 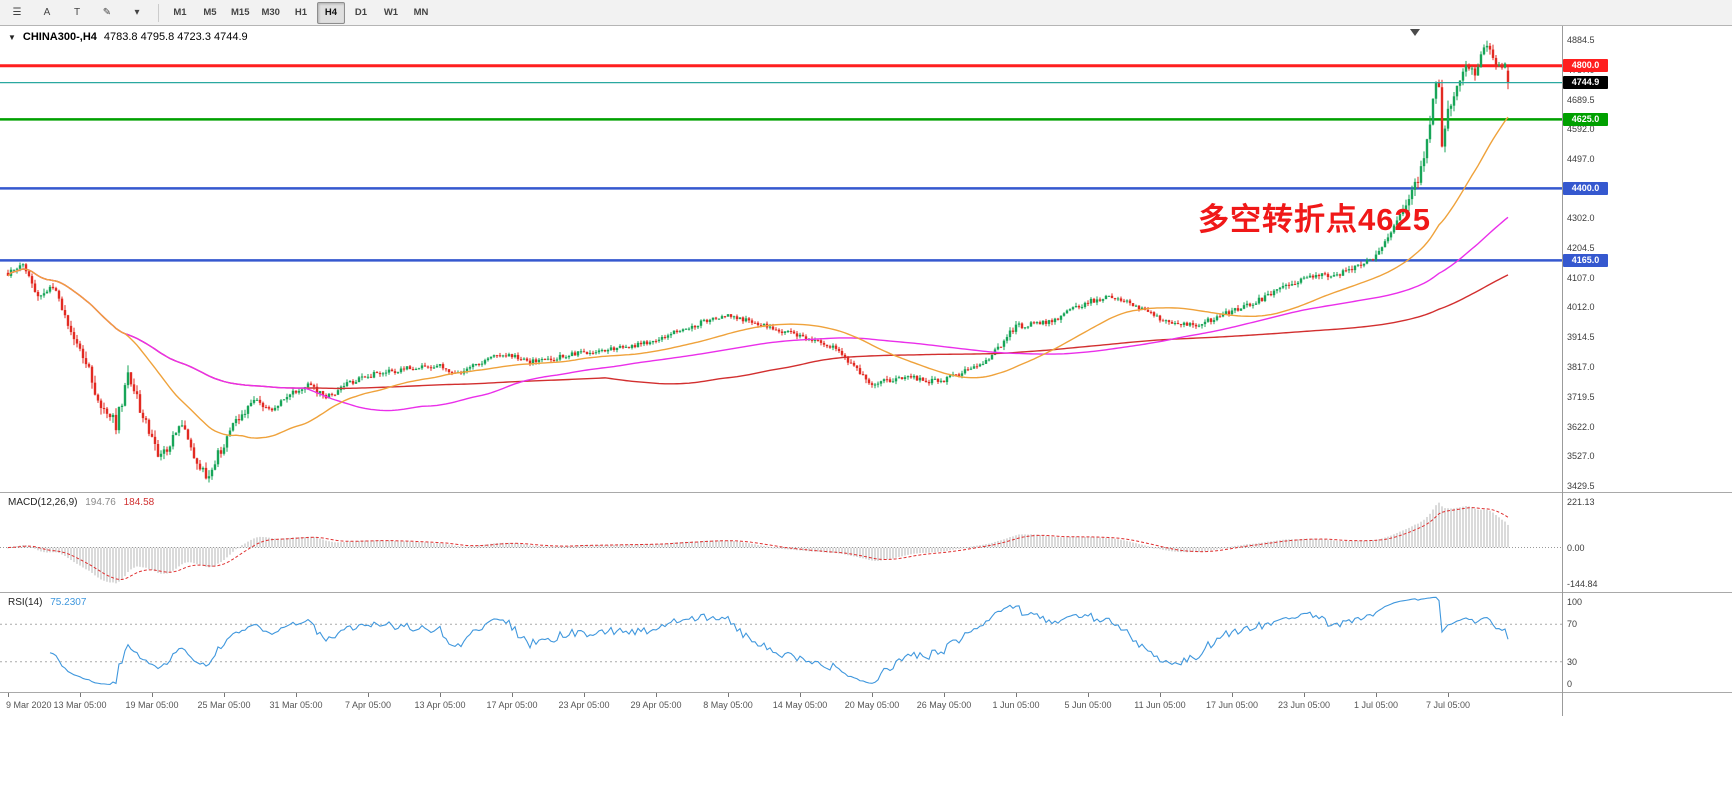 What do you see at coordinates (1376, 705) in the screenshot?
I see `time-axis-label: 1 Jul 05:00` at bounding box center [1376, 705].